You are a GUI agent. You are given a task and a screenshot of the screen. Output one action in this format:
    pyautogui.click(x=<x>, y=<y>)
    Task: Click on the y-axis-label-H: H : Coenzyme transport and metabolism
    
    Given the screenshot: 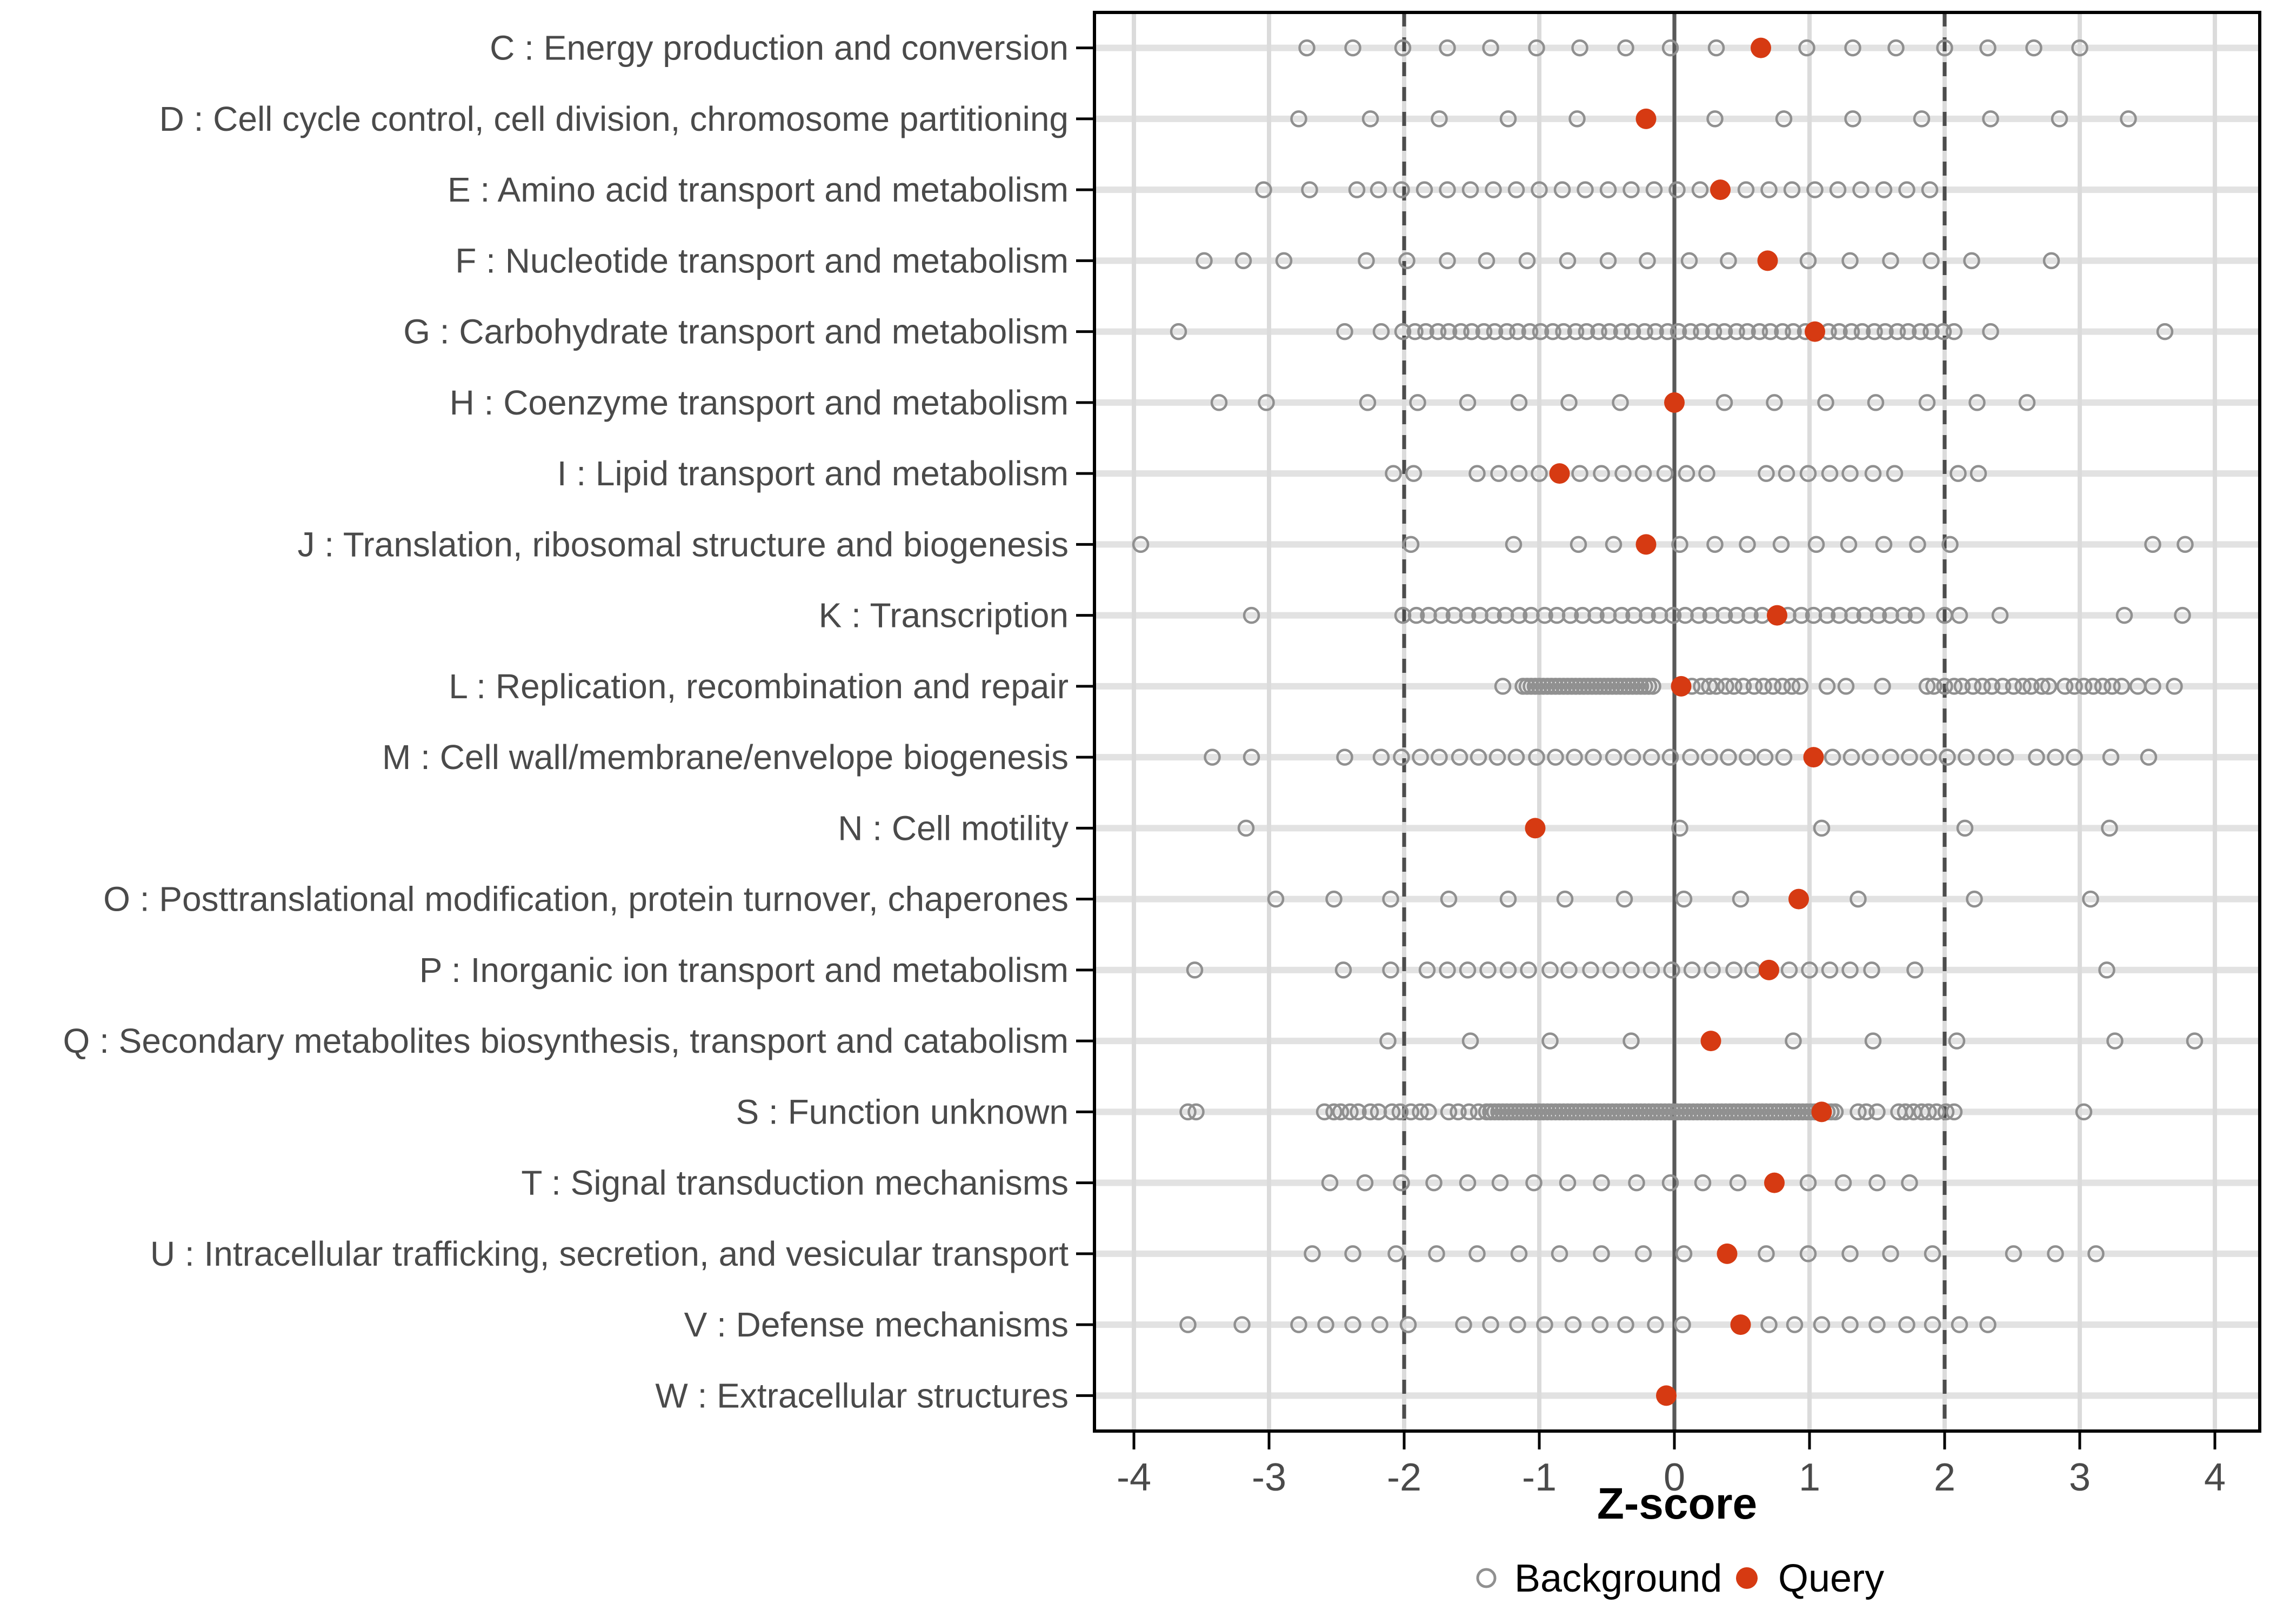 What is the action you would take?
    pyautogui.click(x=759, y=403)
    